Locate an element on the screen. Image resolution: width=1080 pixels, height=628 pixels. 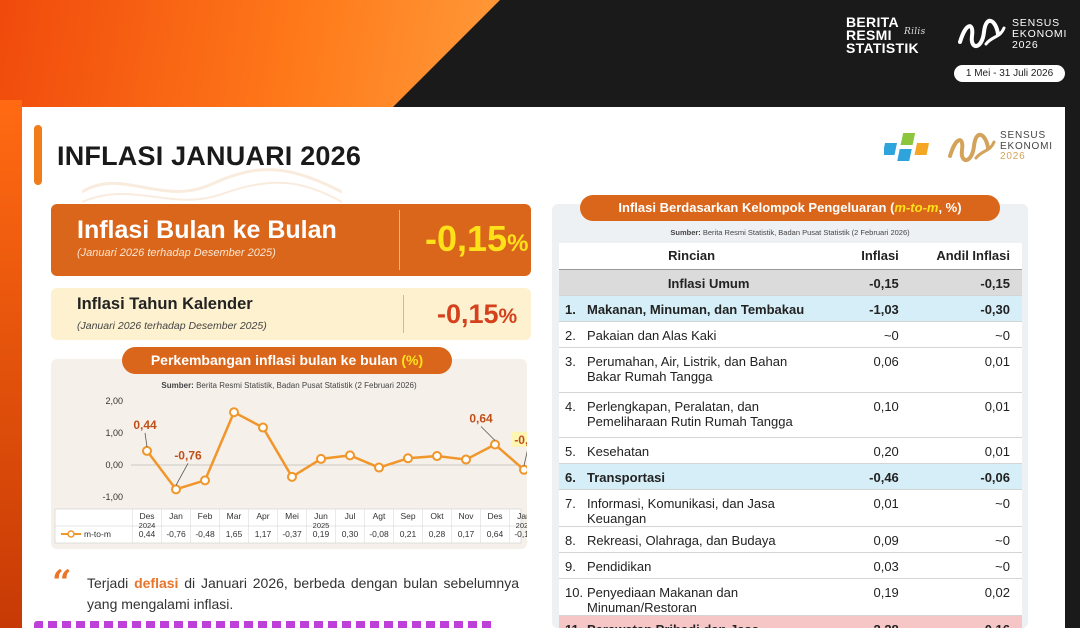
row-number: 5. is located at coordinates (570, 451).